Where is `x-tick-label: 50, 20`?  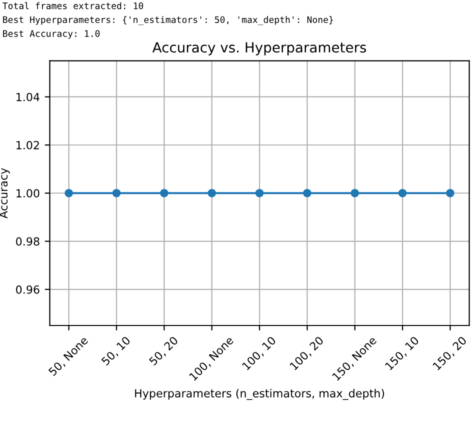 x-tick-label: 50, 20 is located at coordinates (164, 351).